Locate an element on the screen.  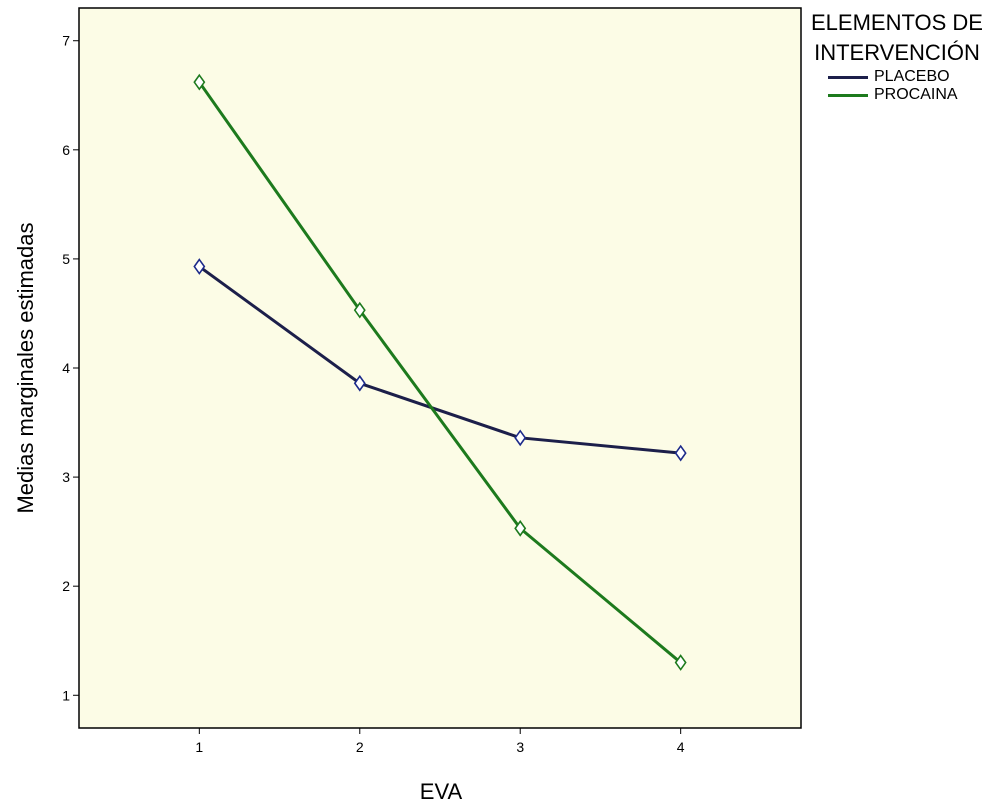
y-axis-title: Medias marginales estimadas is located at coordinates (25, 367).